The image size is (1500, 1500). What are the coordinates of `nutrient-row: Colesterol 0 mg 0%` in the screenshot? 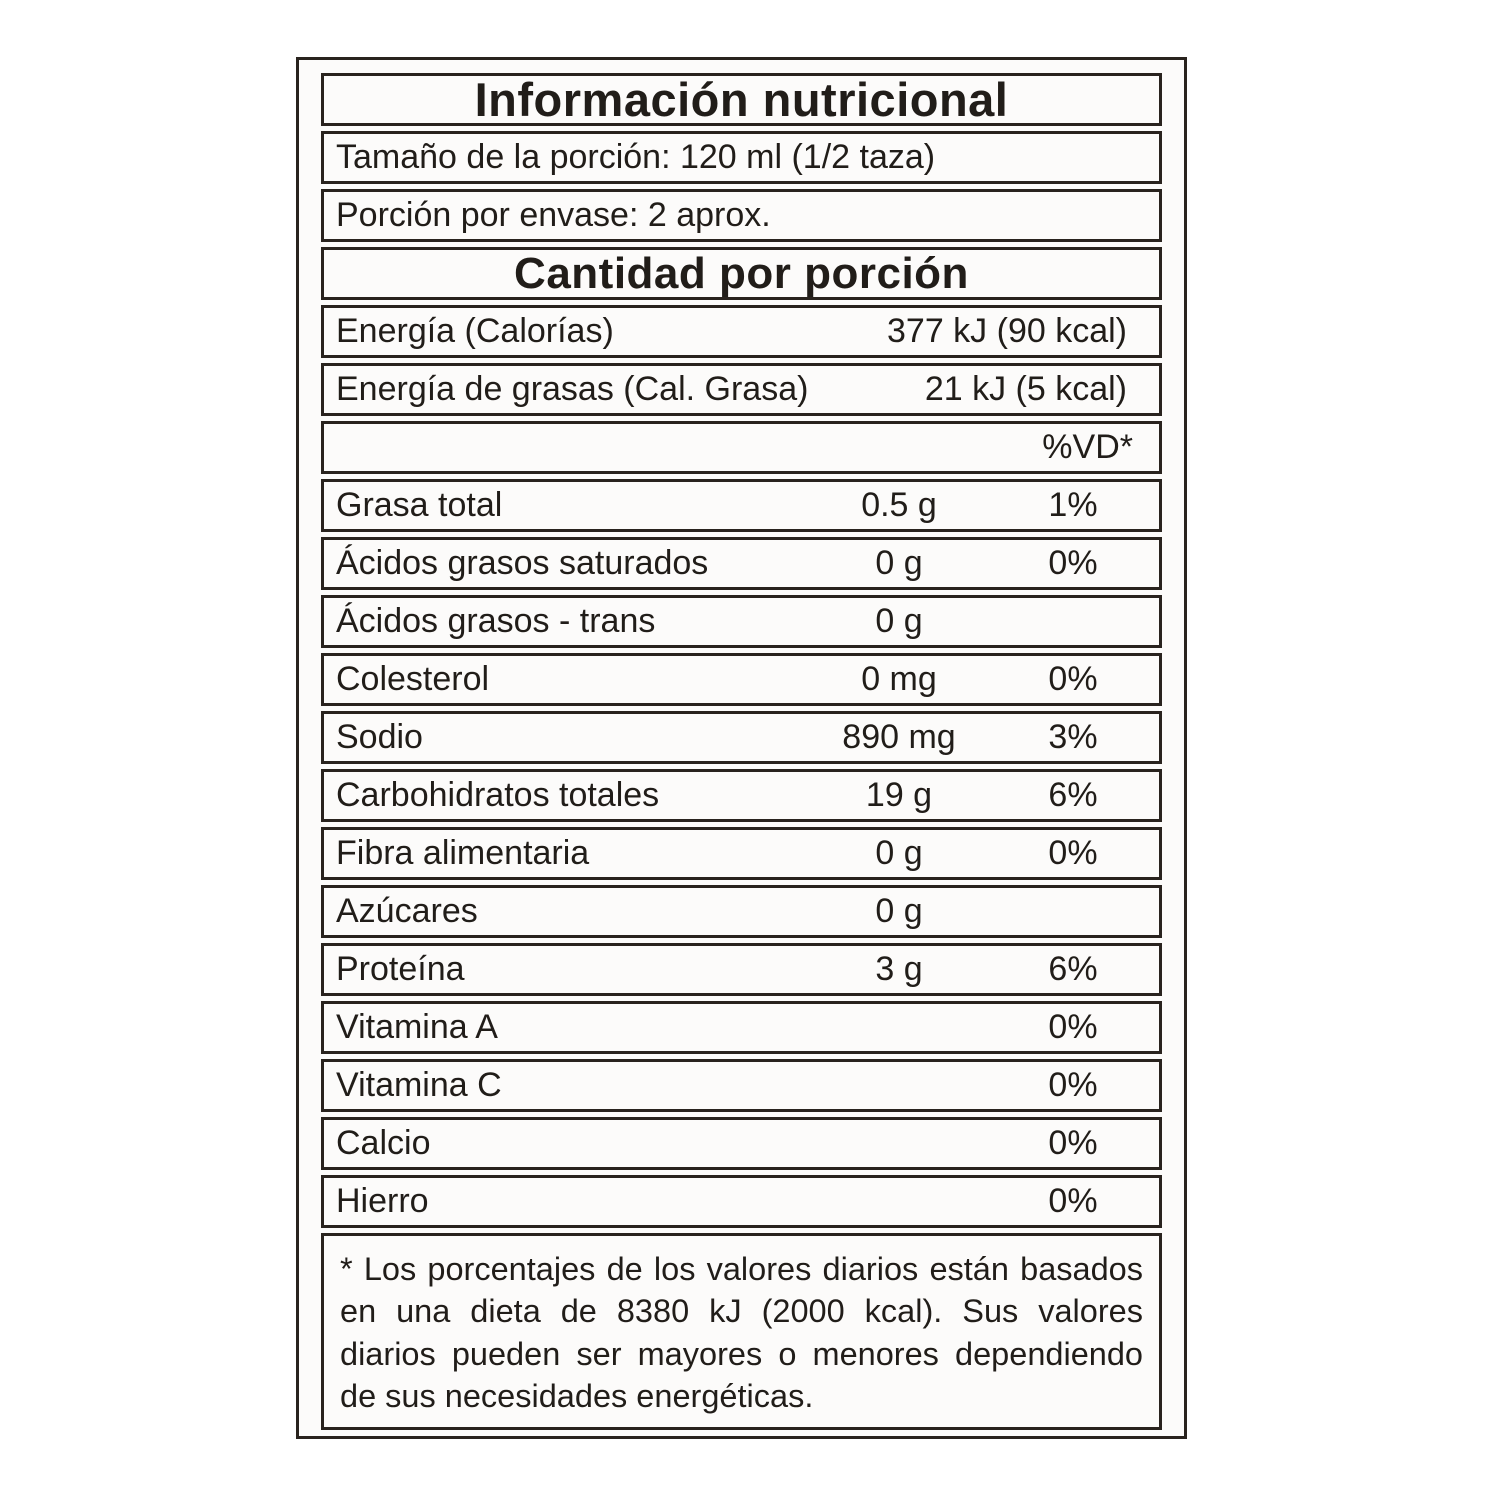 It's located at (741, 679).